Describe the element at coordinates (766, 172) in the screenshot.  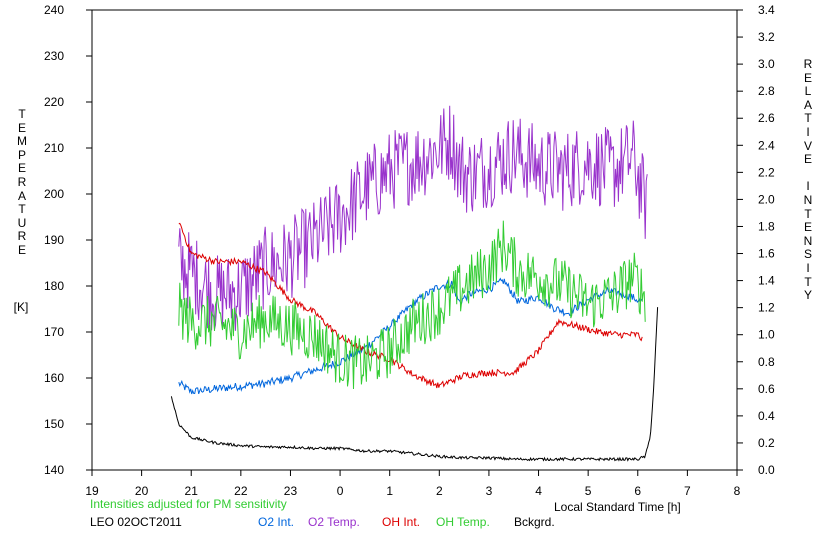
I see `y-right-tick-label: 2.2` at that location.